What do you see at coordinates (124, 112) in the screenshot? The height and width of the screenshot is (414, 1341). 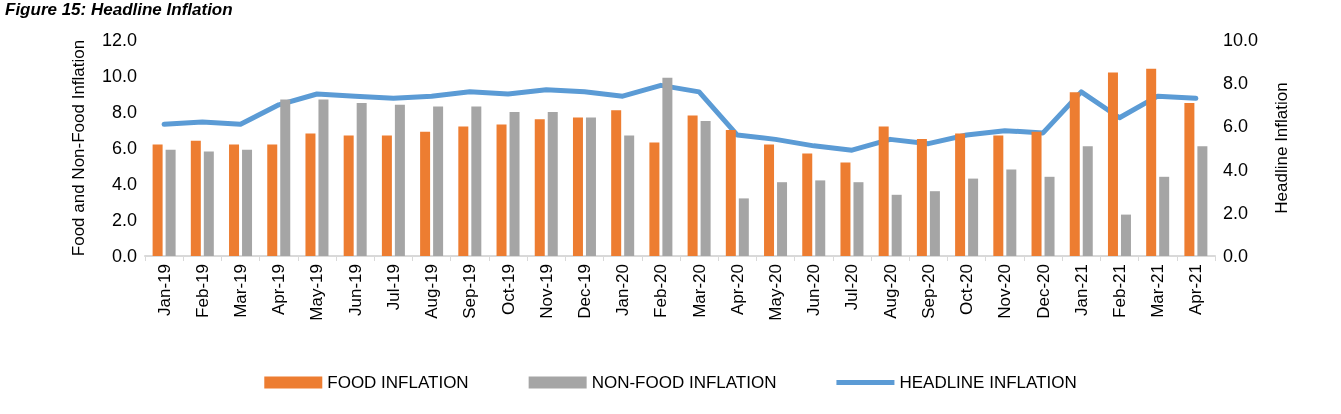 I see `y-tick-label: 8.0` at bounding box center [124, 112].